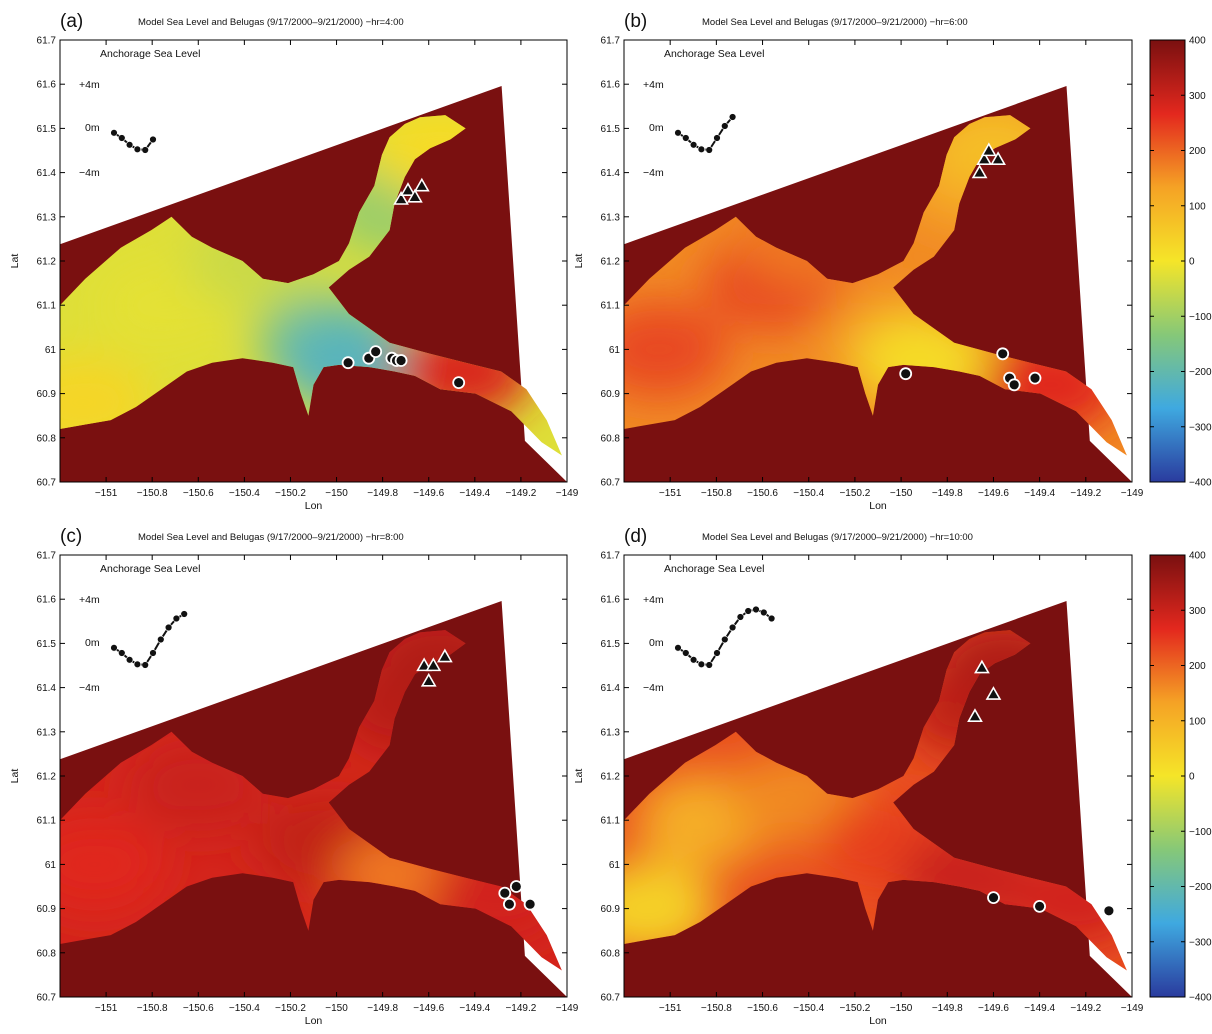 The width and height of the screenshot is (1212, 1034). What do you see at coordinates (47, 394) in the screenshot?
I see `y-tick-label: 60.9` at bounding box center [47, 394].